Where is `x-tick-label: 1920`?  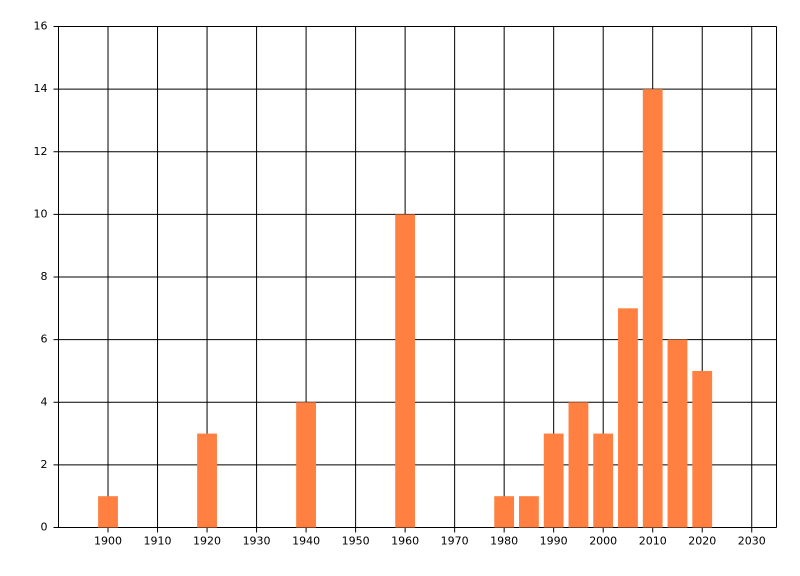 x-tick-label: 1920 is located at coordinates (207, 541).